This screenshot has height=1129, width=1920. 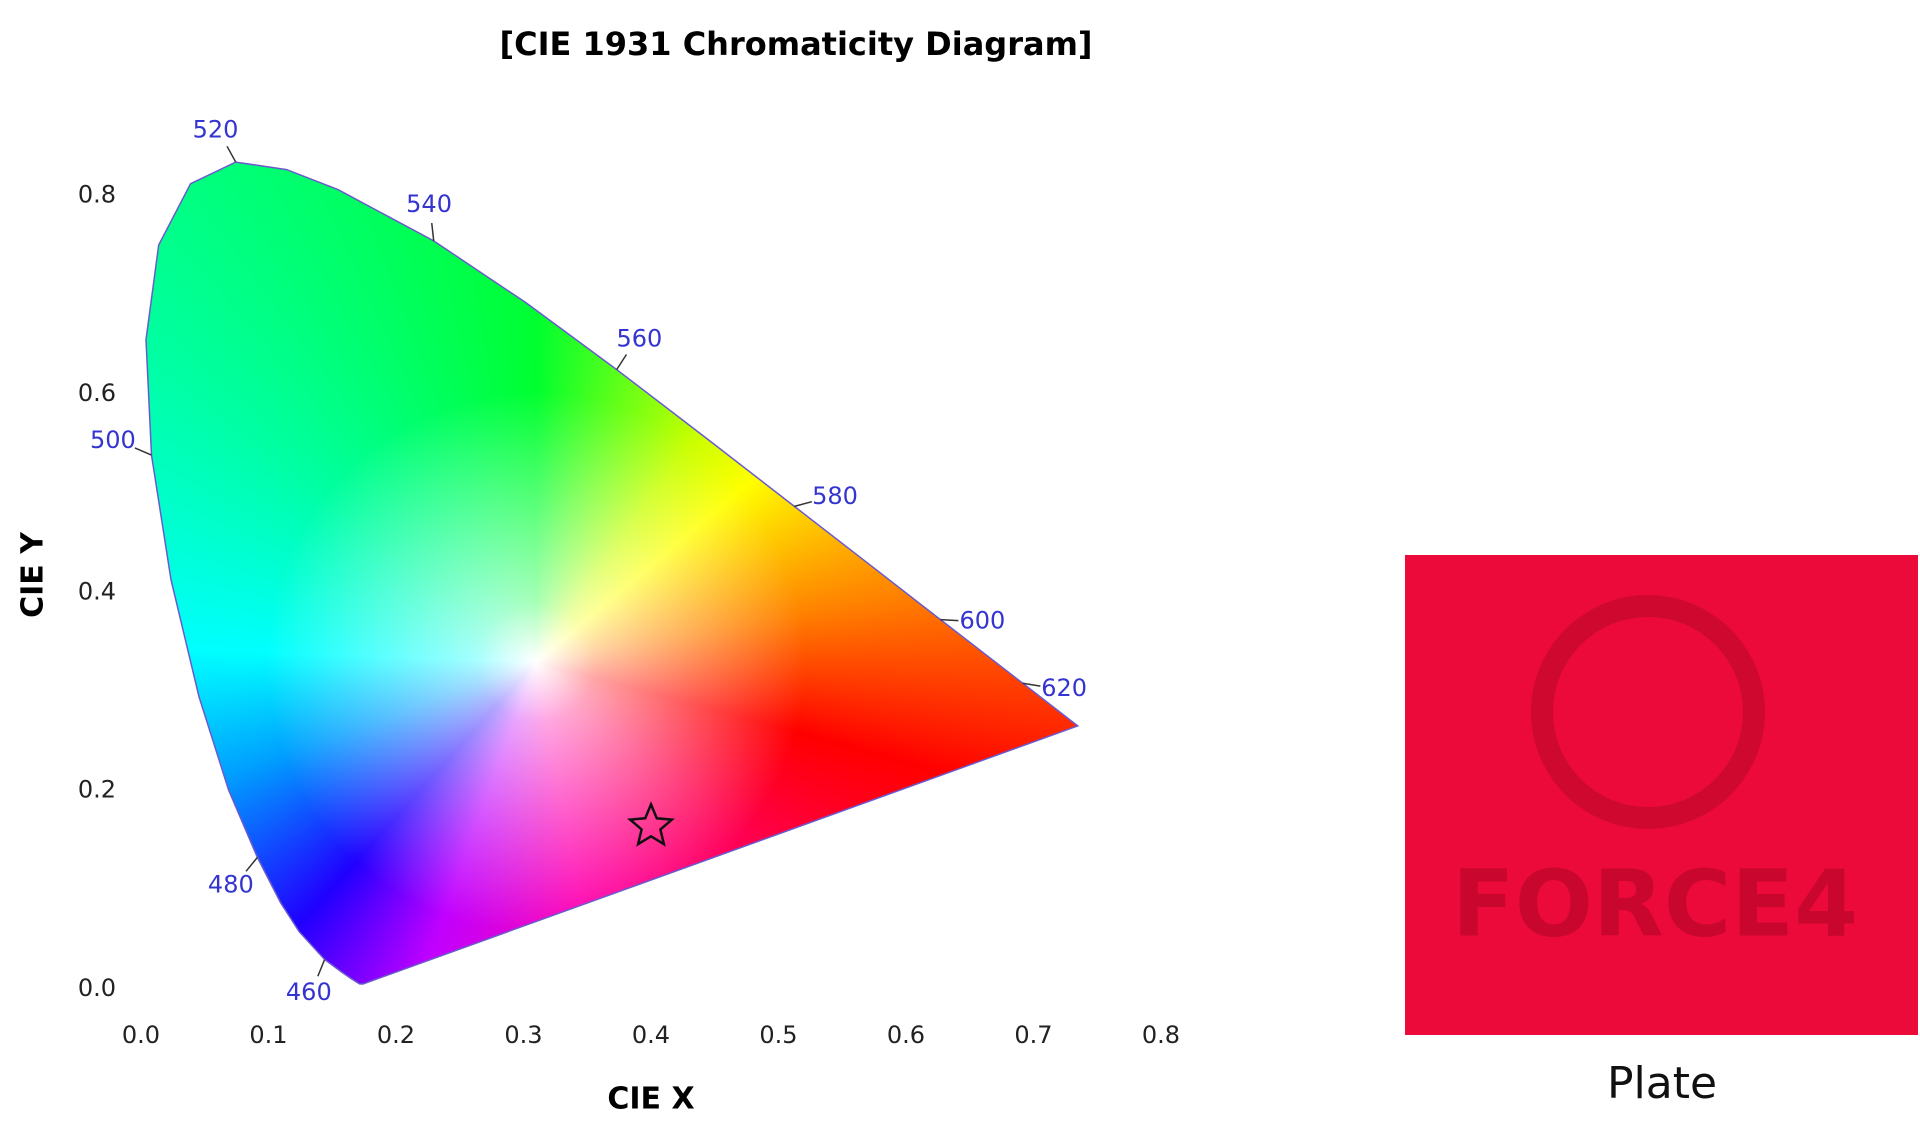 I want to click on y-tick-label: 0.0, so click(x=97, y=988).